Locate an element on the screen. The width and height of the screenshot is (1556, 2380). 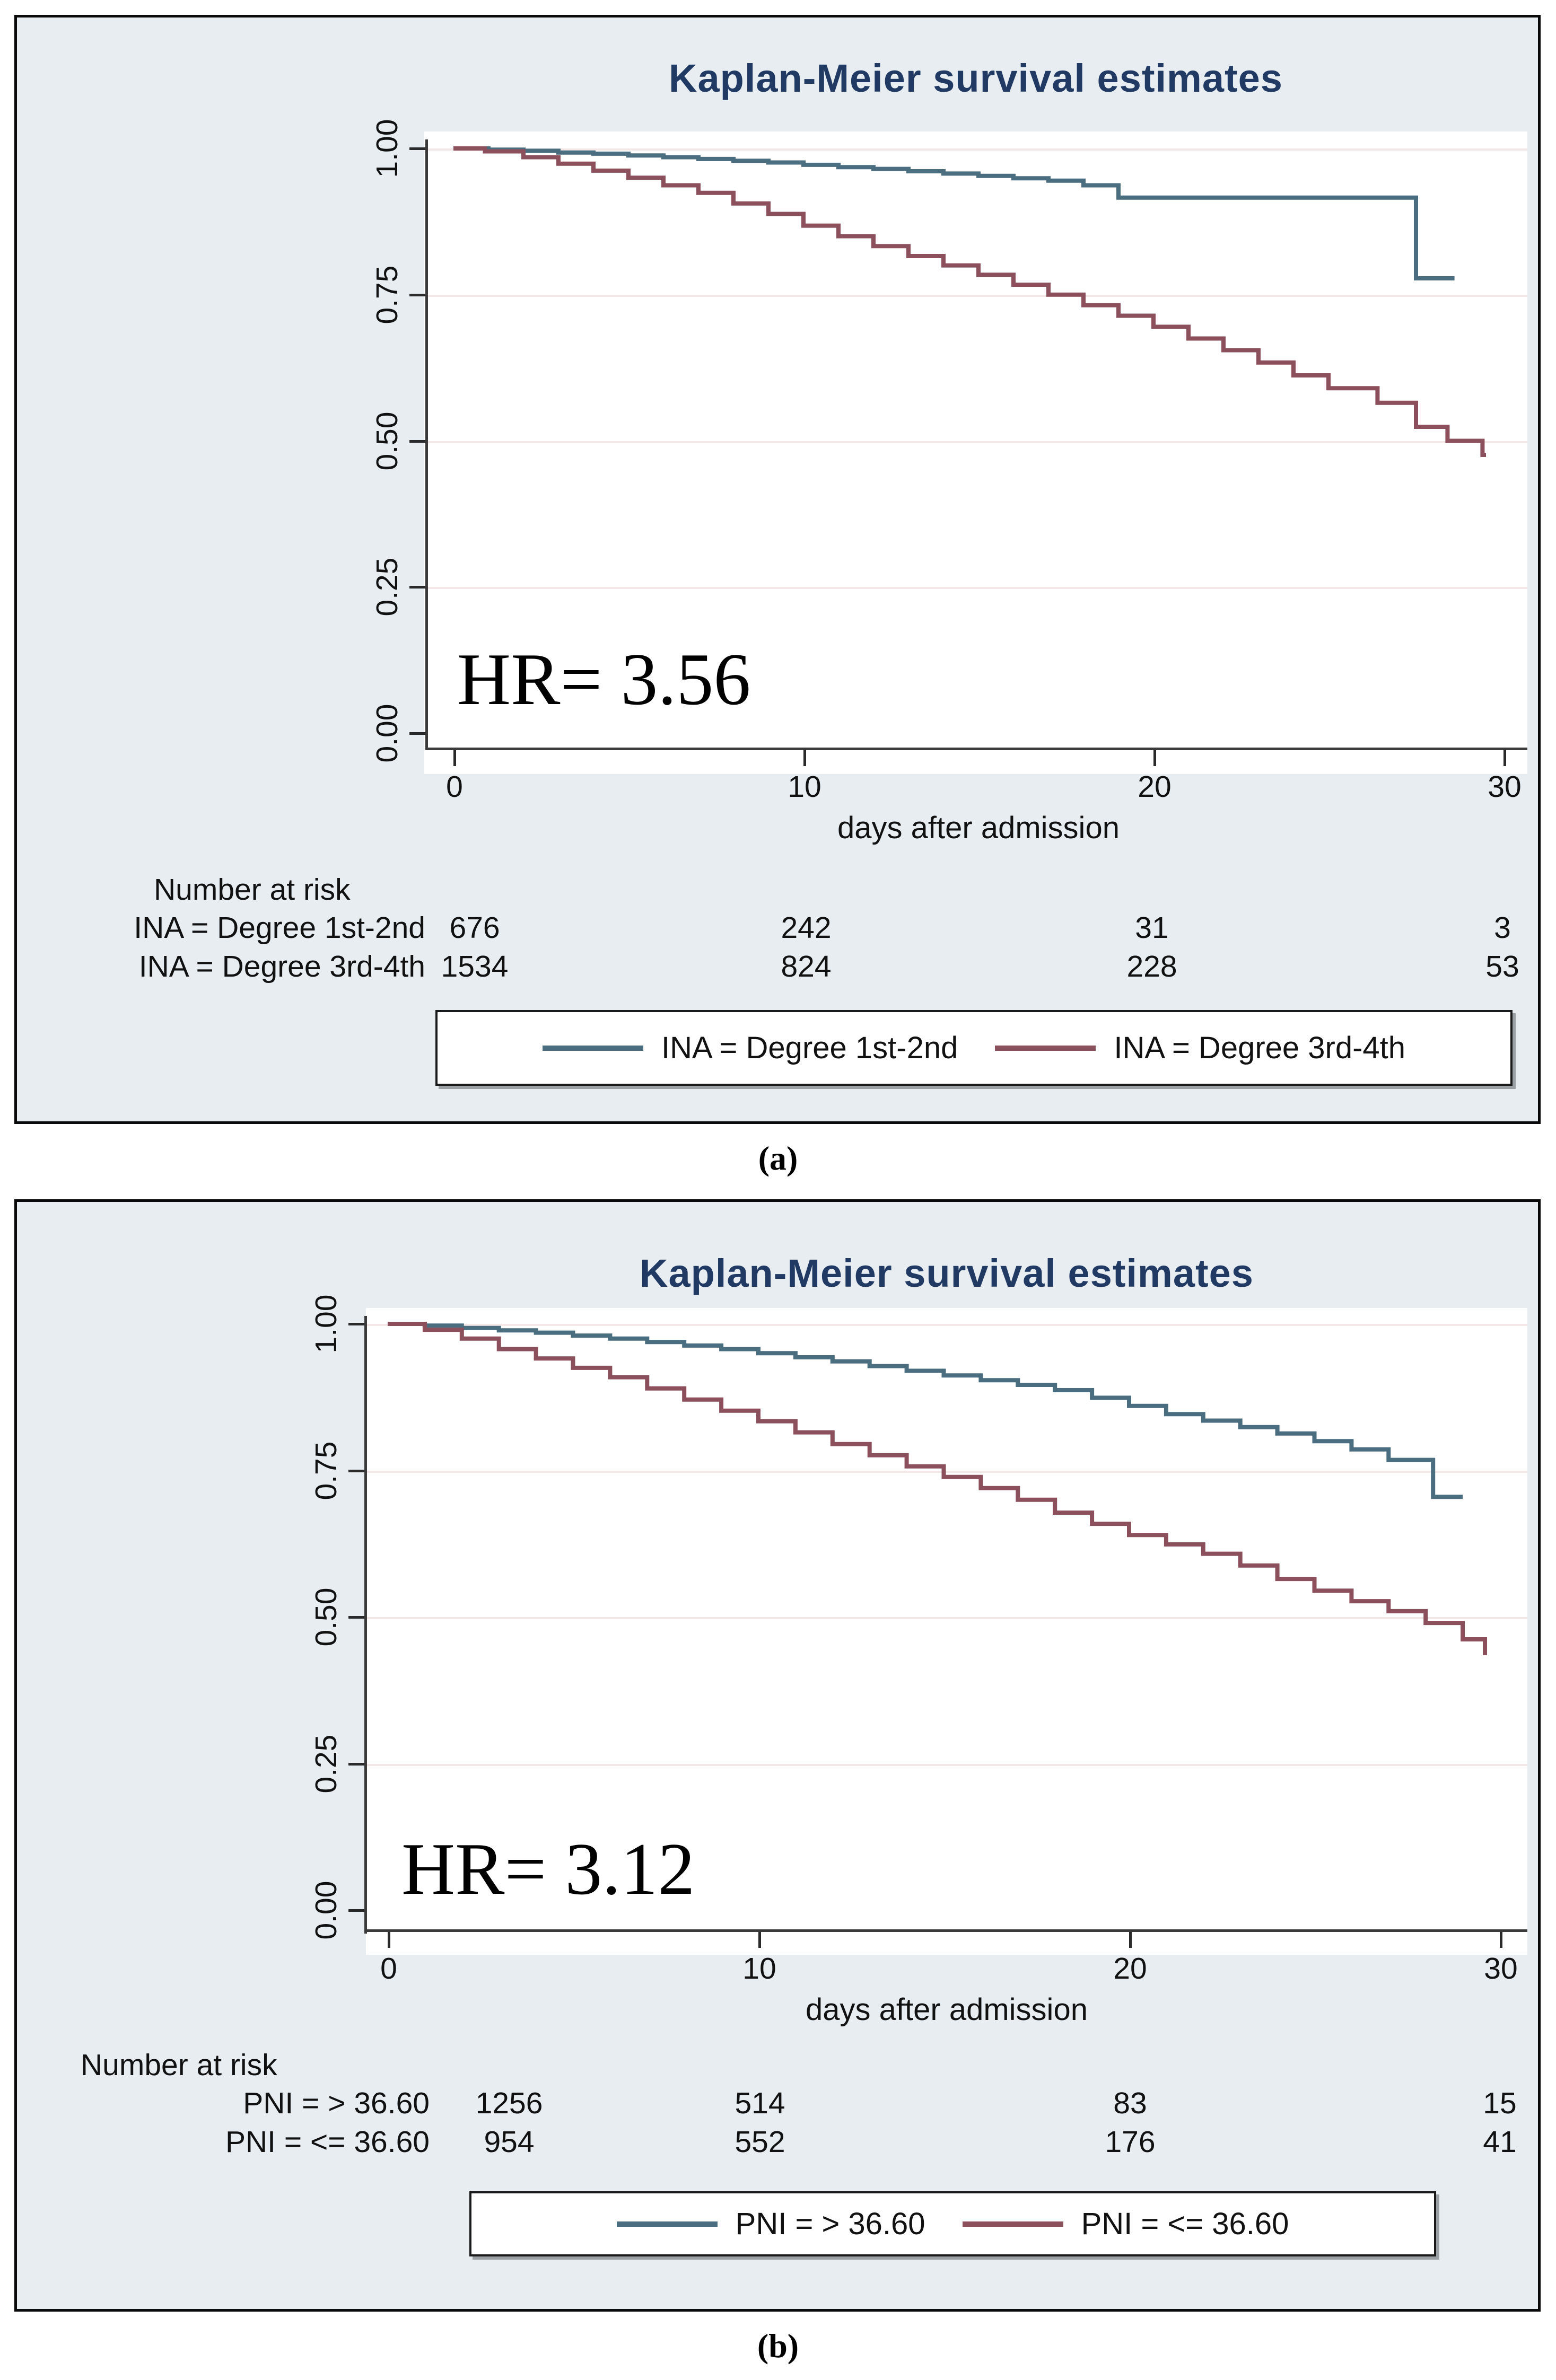
hazard-ratio-annotation: HR= 3.56 is located at coordinates (604, 679).